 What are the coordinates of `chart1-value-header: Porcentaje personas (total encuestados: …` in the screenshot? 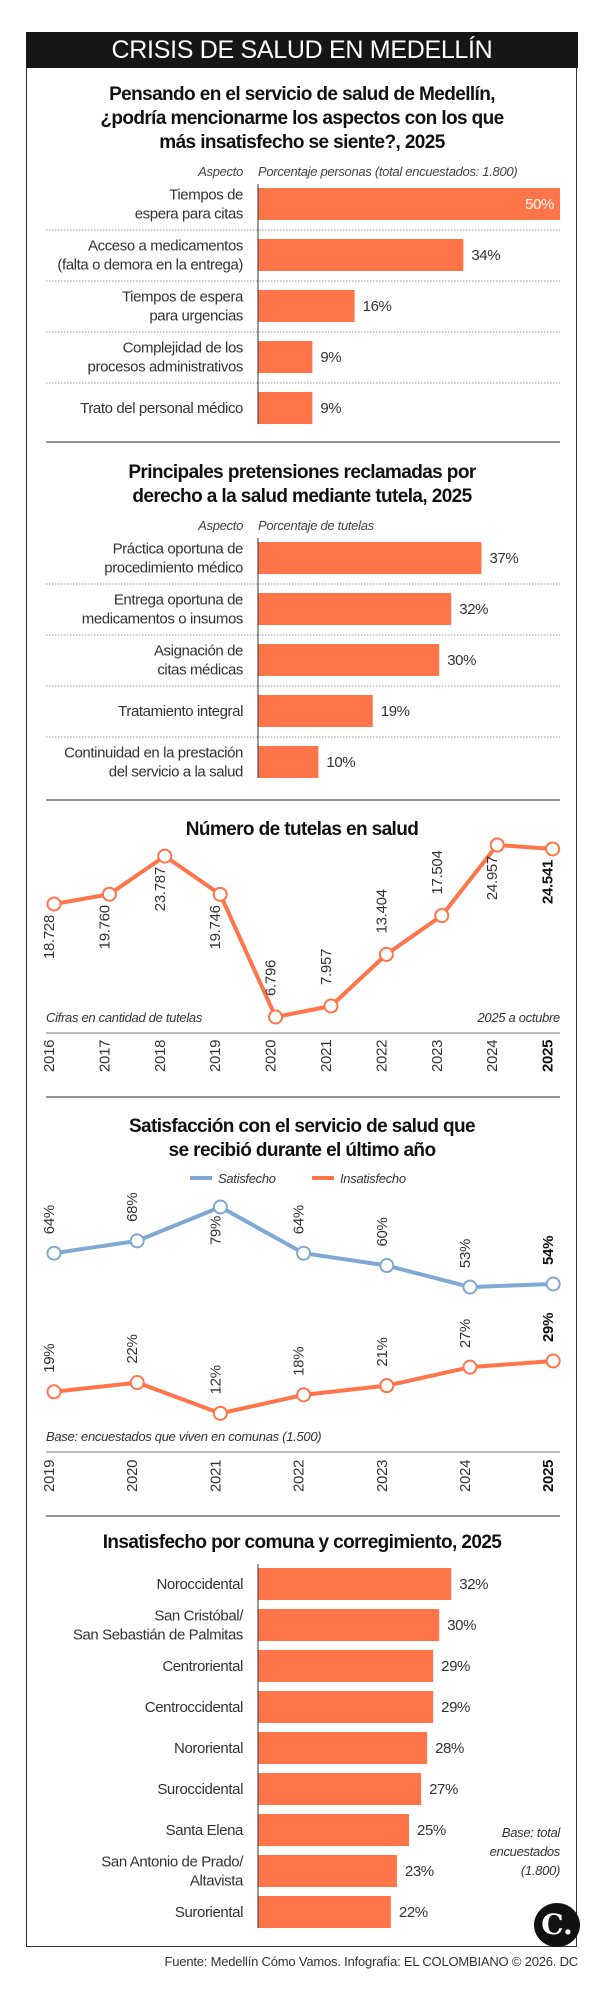 It's located at (388, 171).